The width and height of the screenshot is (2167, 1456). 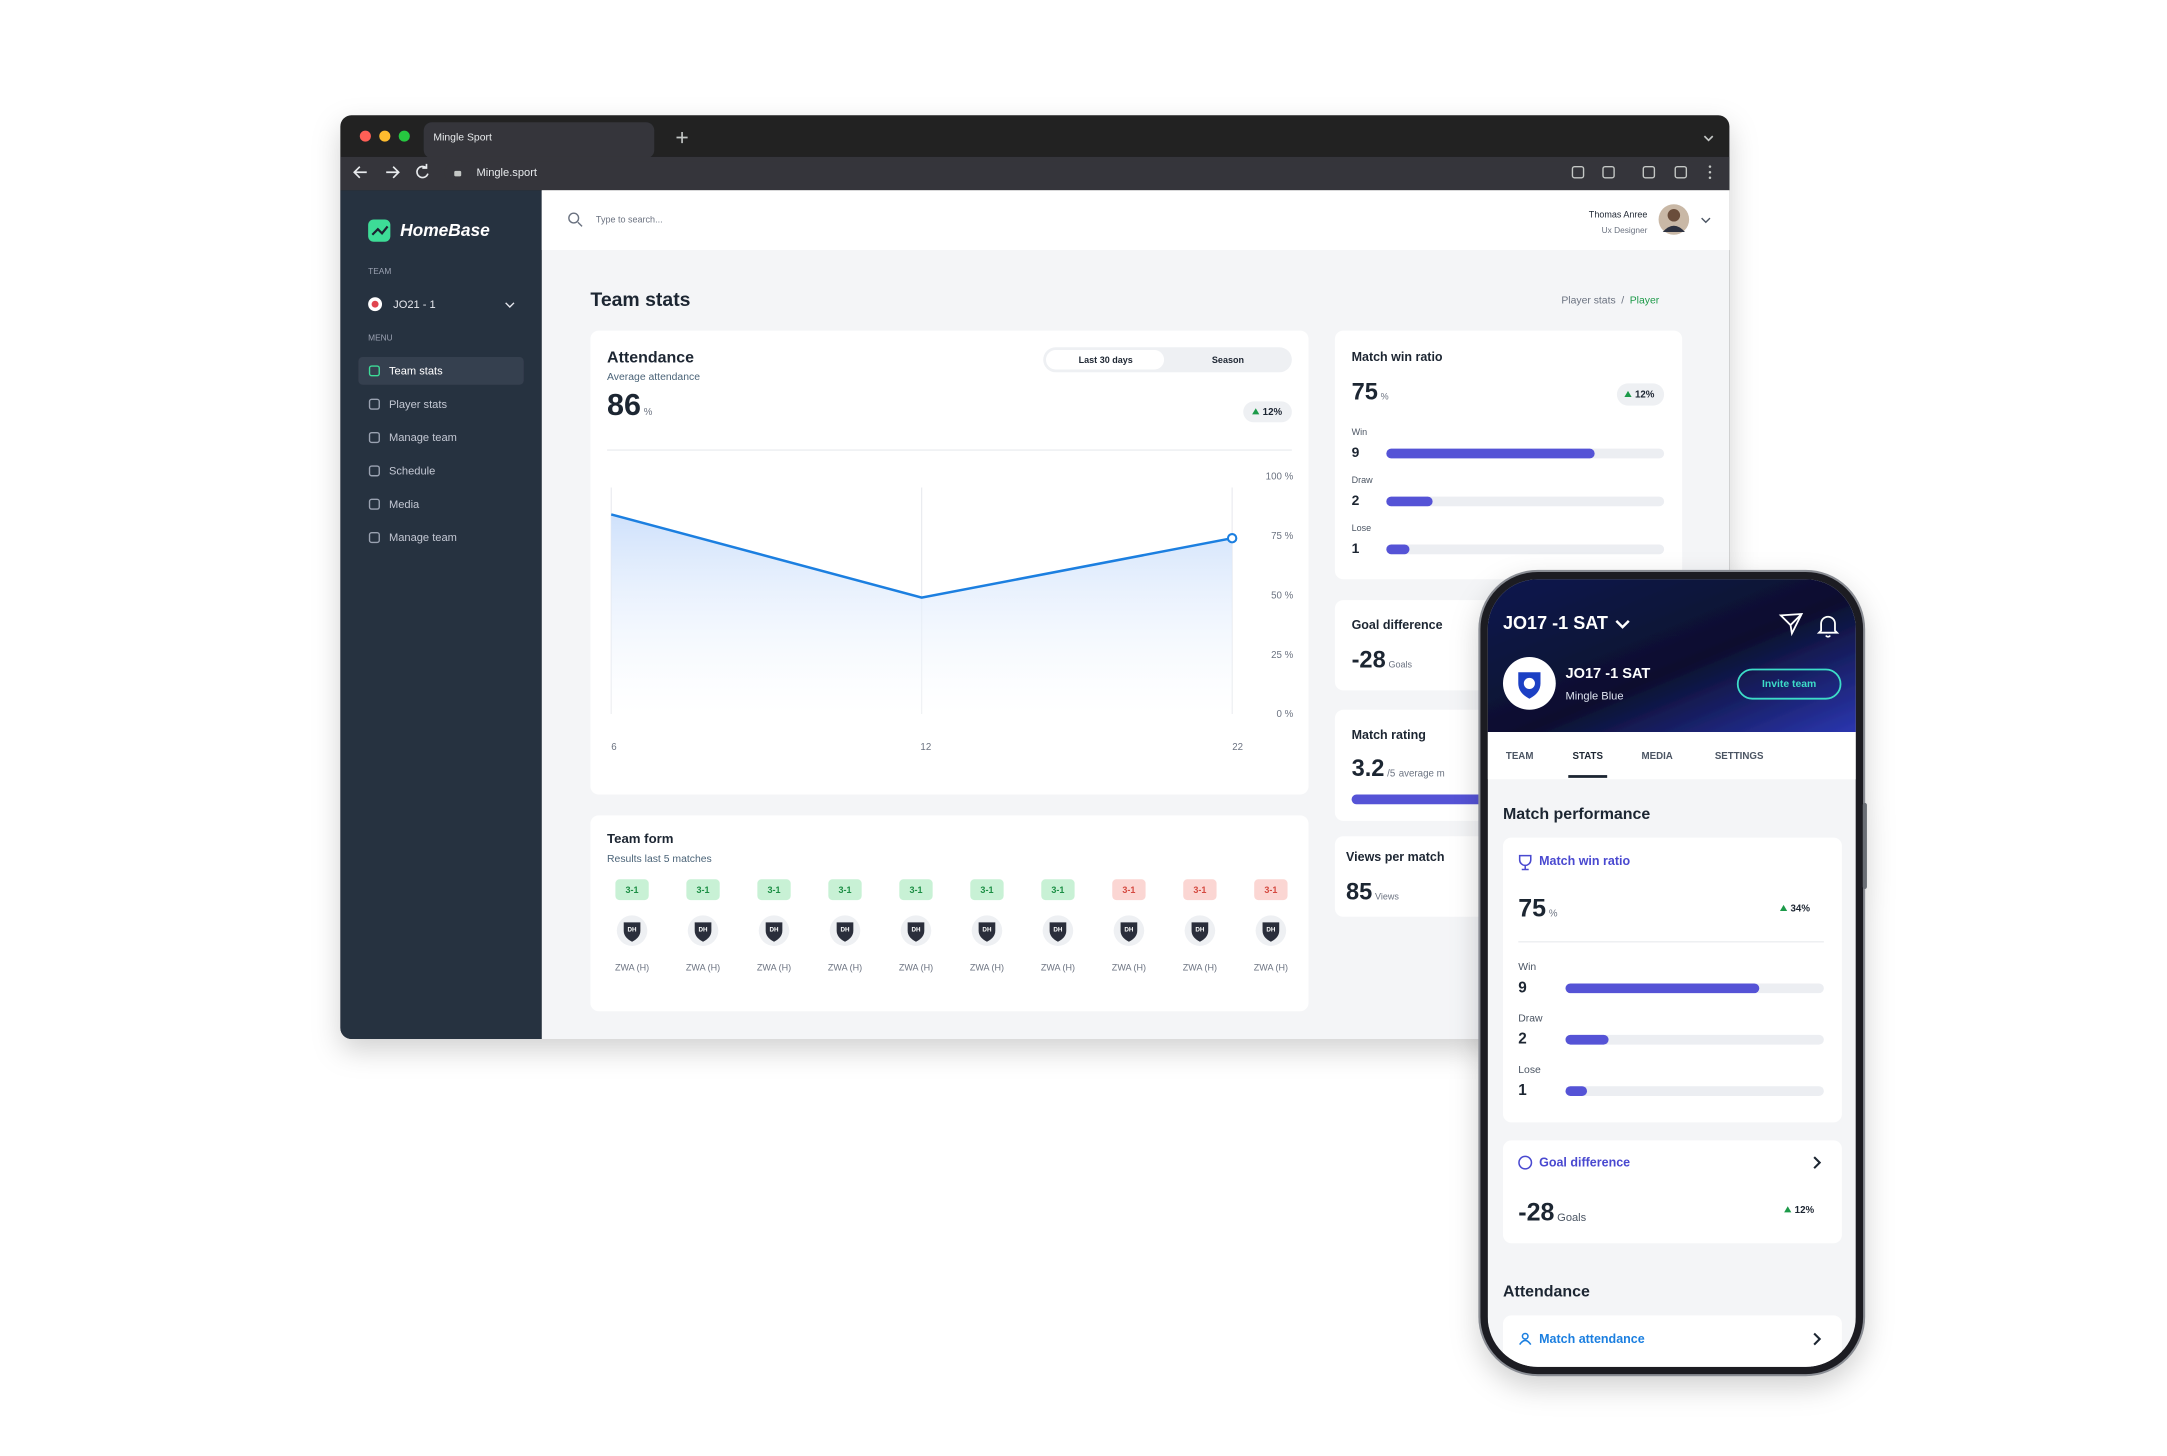 What do you see at coordinates (1359, 892) in the screenshot?
I see `kpi-value: 85` at bounding box center [1359, 892].